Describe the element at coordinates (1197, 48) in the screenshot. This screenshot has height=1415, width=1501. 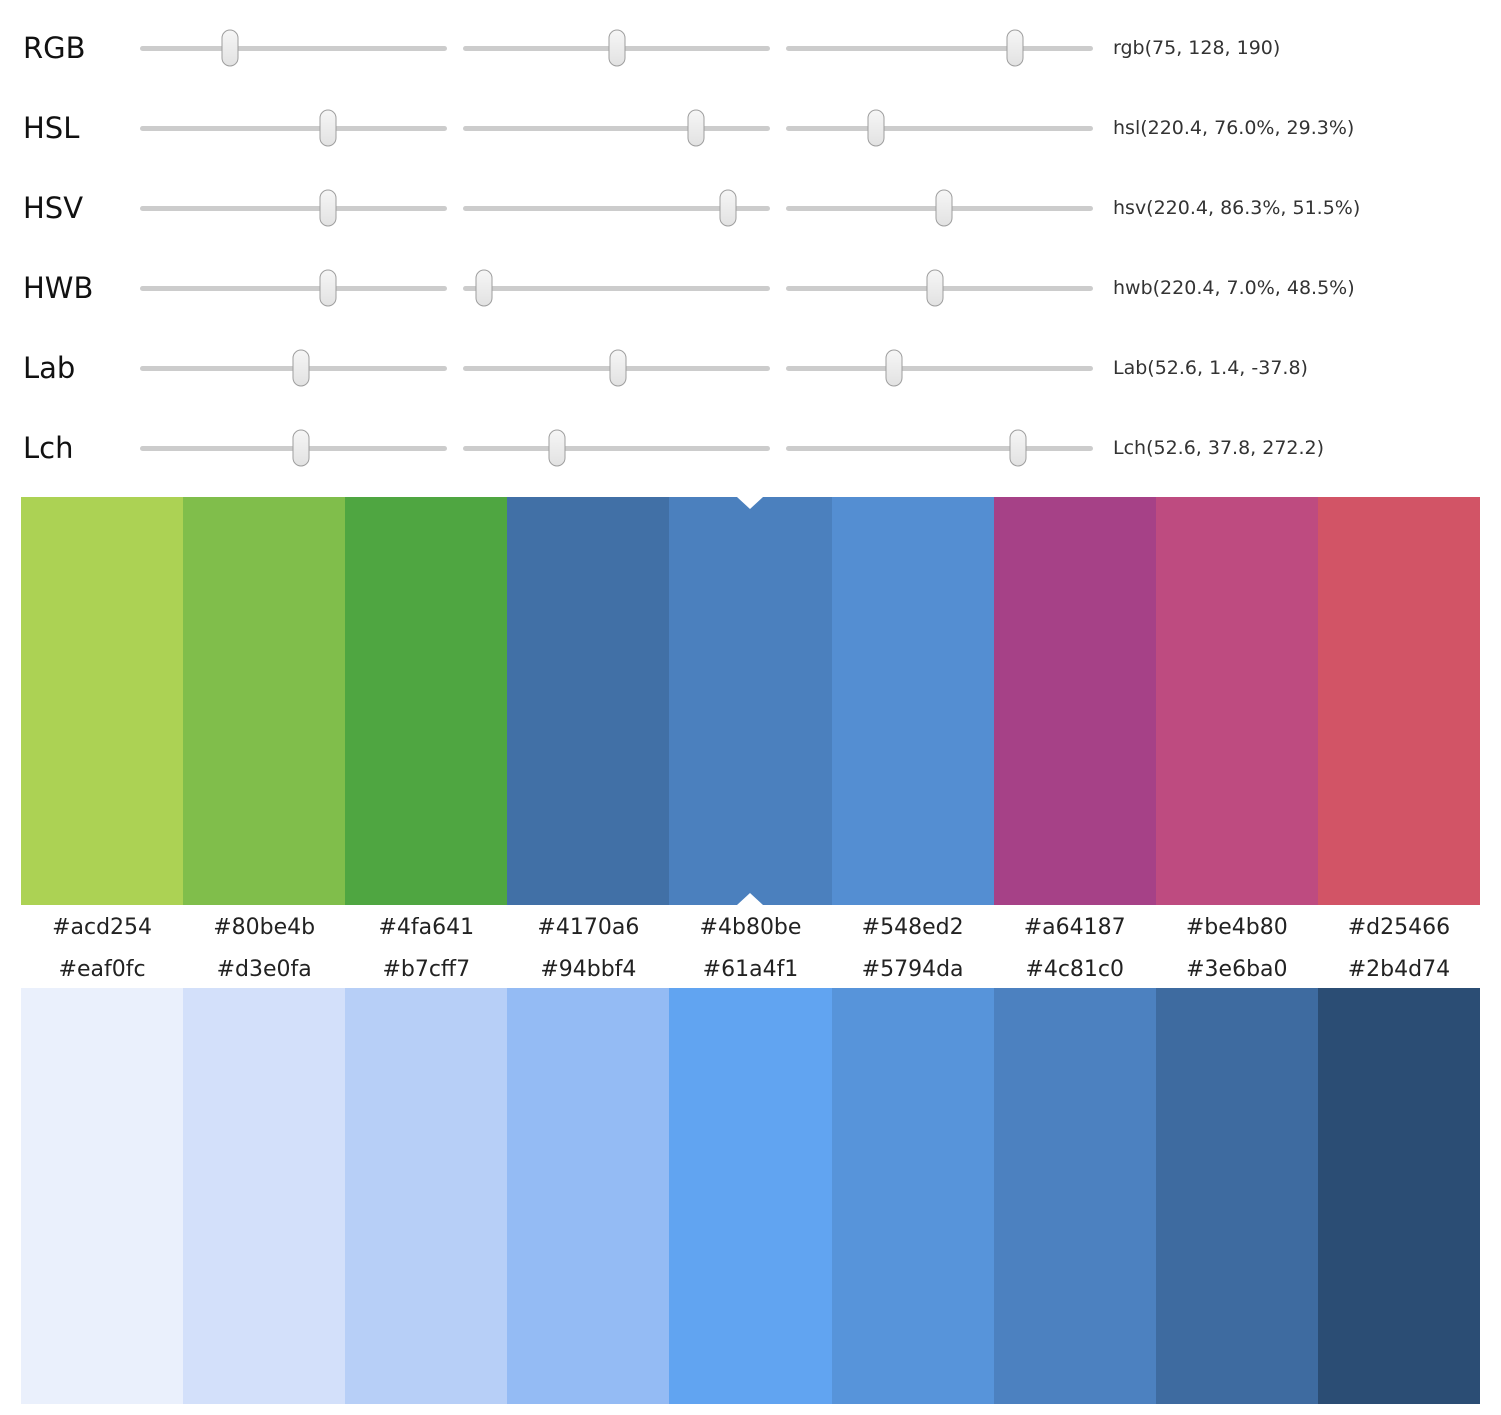
I see `color-value-text: rgb(75, 128, 190)` at that location.